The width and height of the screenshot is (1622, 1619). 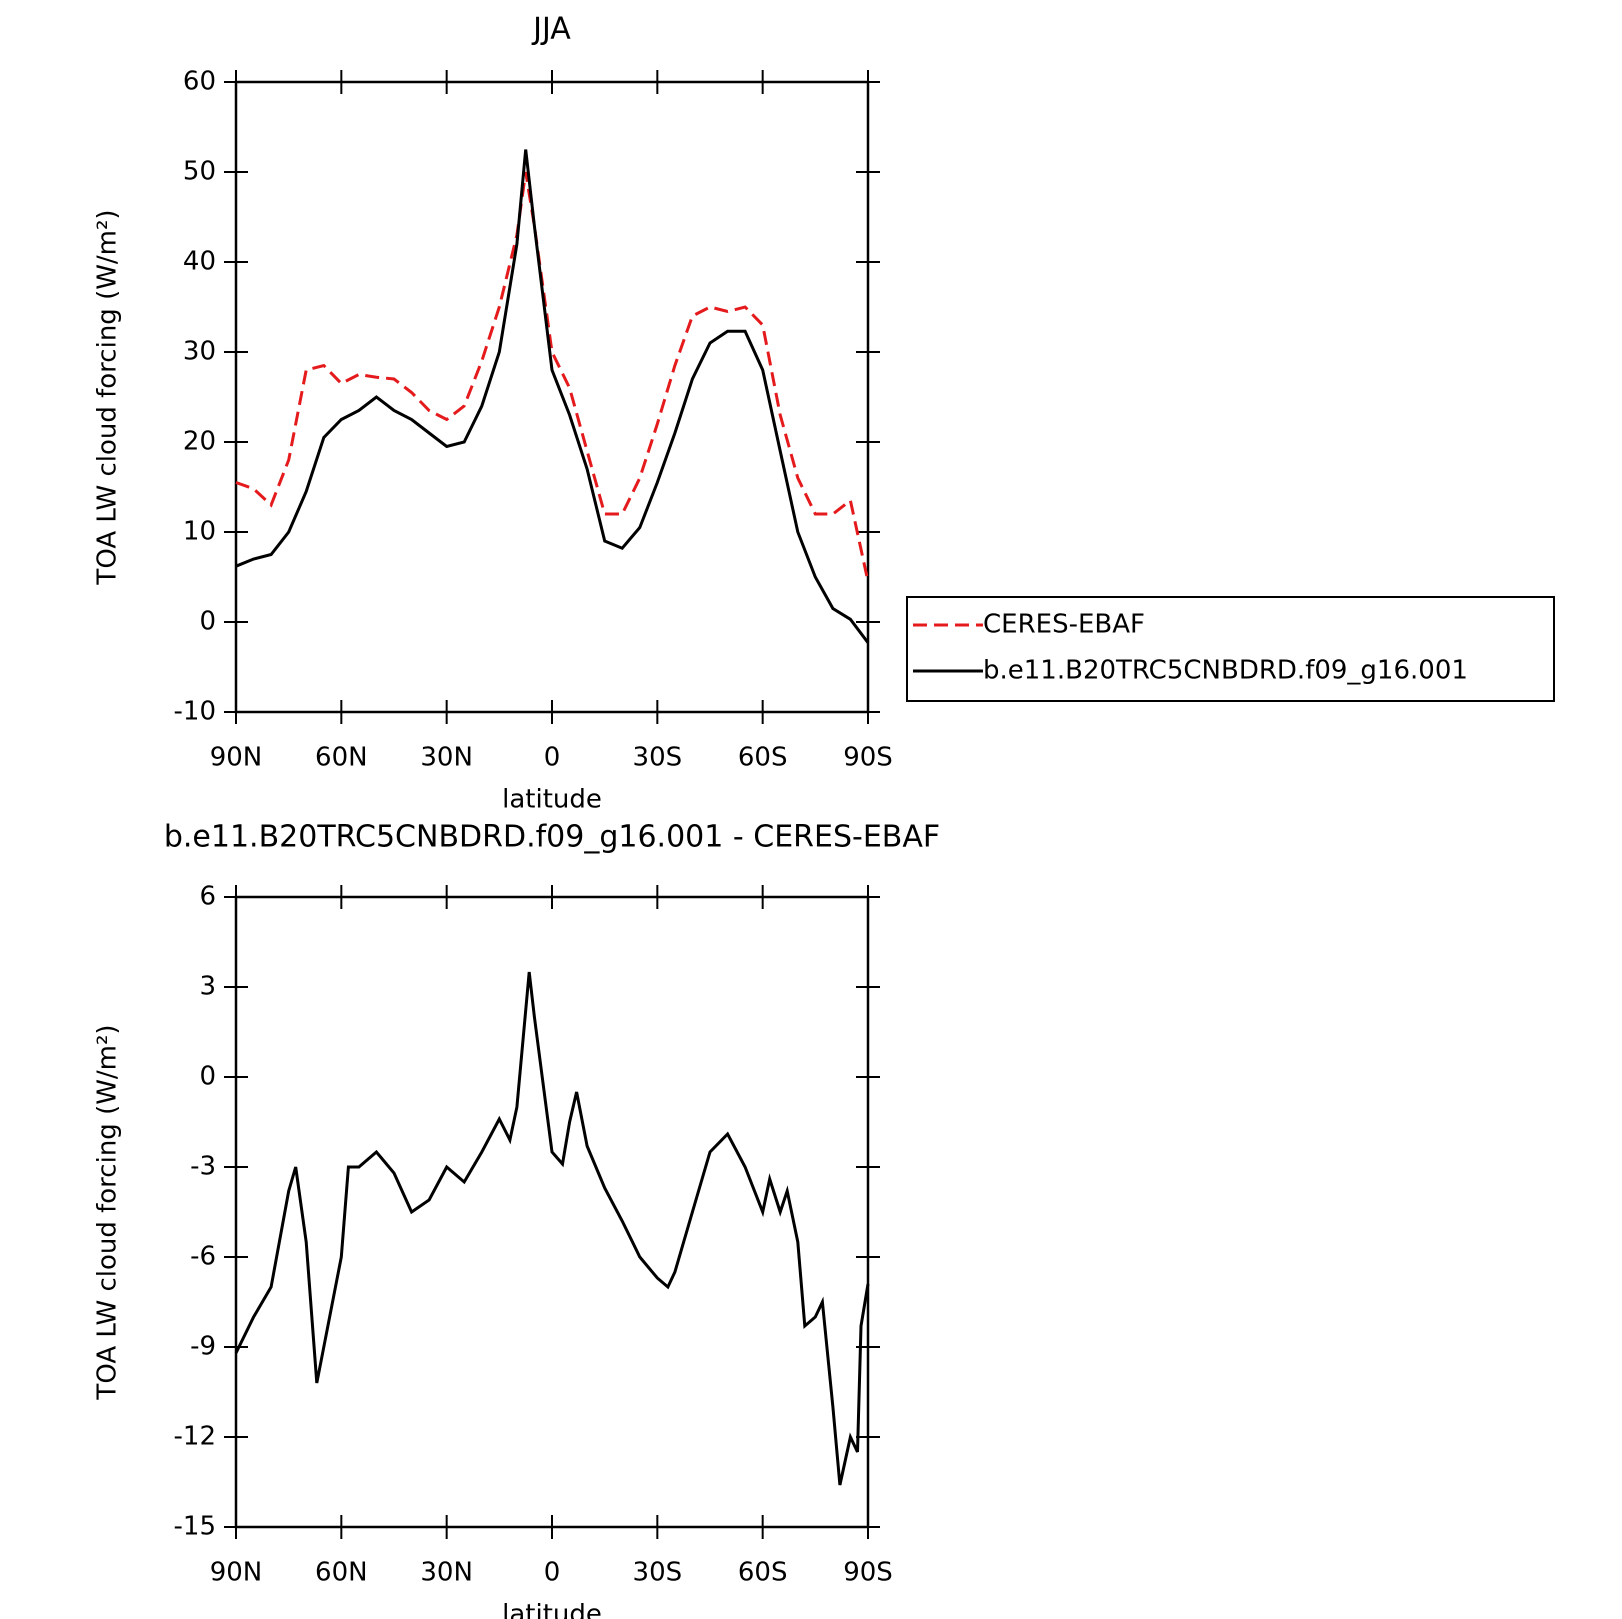 What do you see at coordinates (195, 1437) in the screenshot?
I see `y-tick-label: -12` at bounding box center [195, 1437].